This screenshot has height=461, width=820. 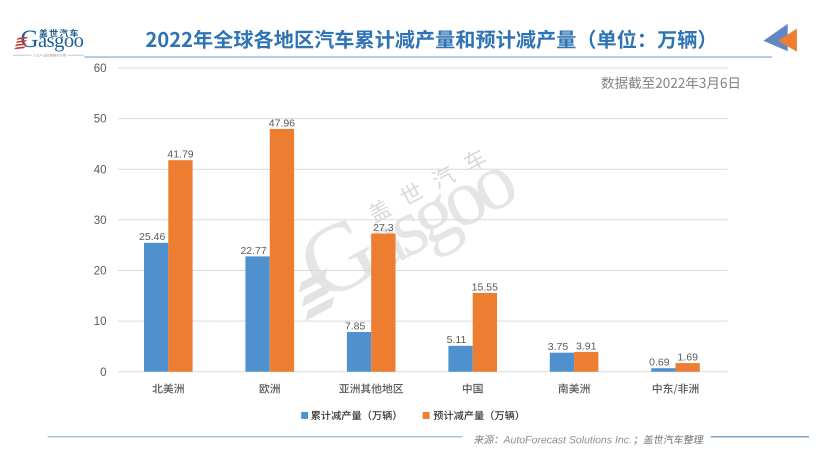 What do you see at coordinates (659, 363) in the screenshot?
I see `svg-text: 0.69` at bounding box center [659, 363].